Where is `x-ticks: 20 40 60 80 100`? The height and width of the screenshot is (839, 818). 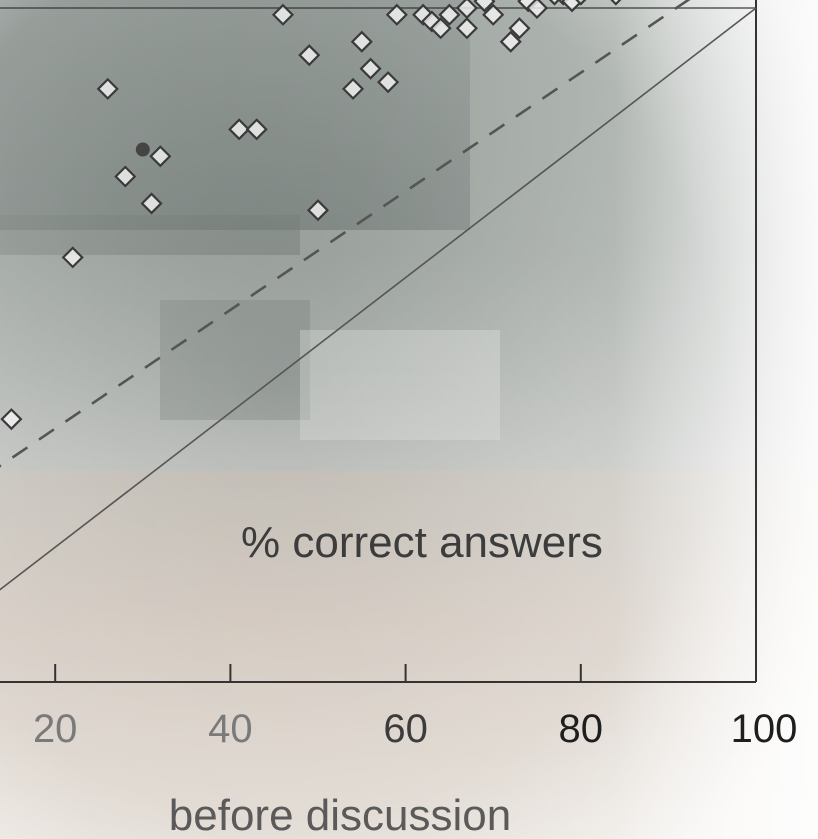 x-ticks: 20 40 60 80 100 is located at coordinates (415, 707).